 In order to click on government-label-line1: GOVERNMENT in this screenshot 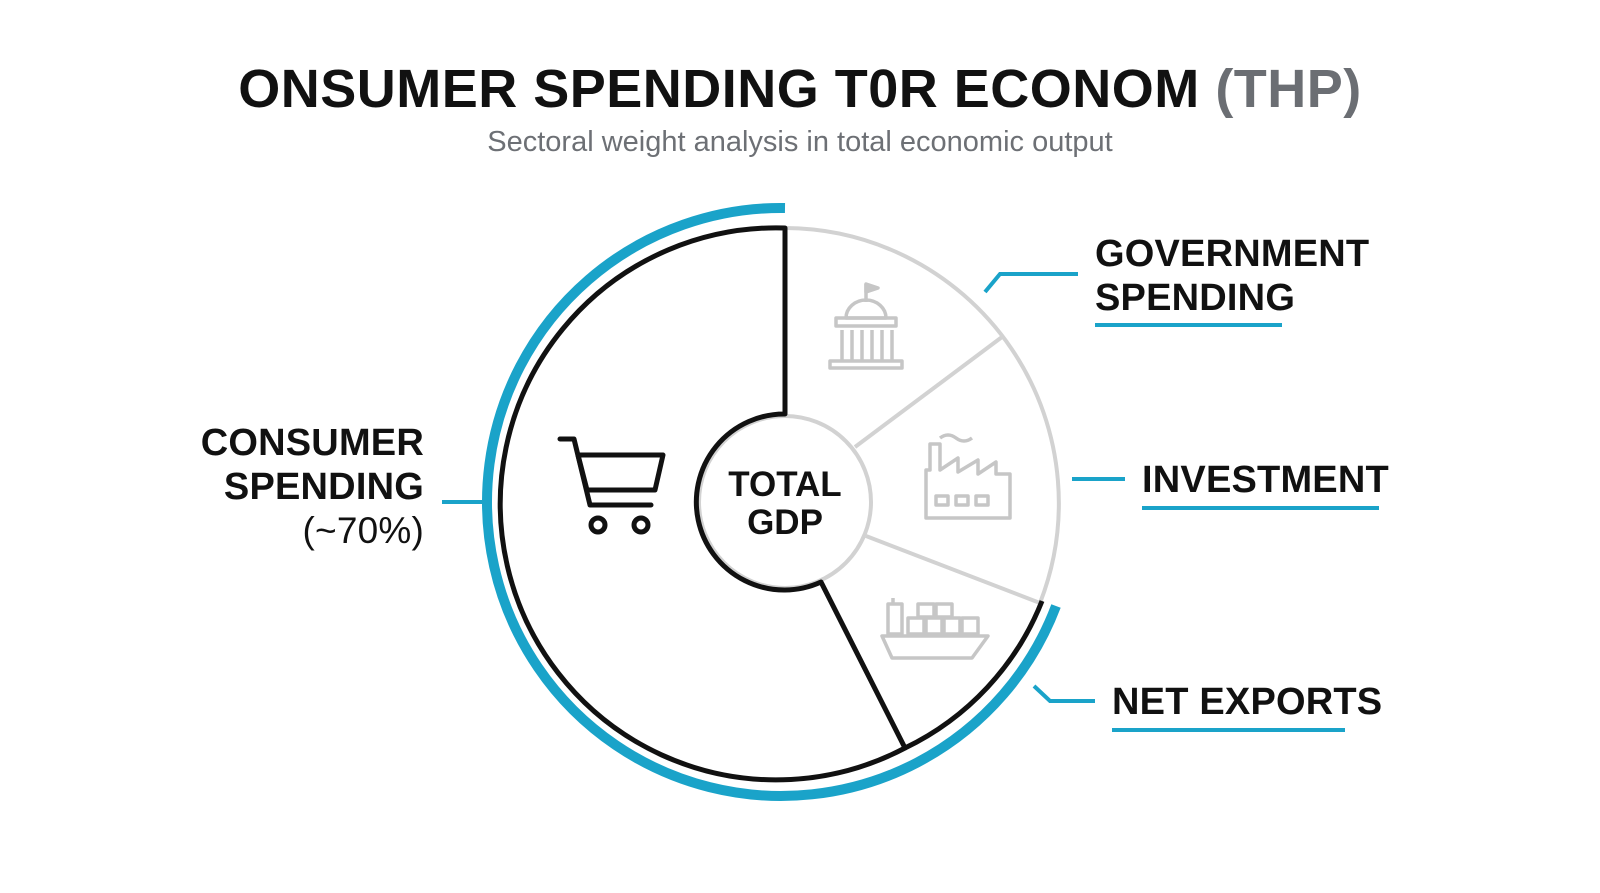, I will do `click(1232, 254)`.